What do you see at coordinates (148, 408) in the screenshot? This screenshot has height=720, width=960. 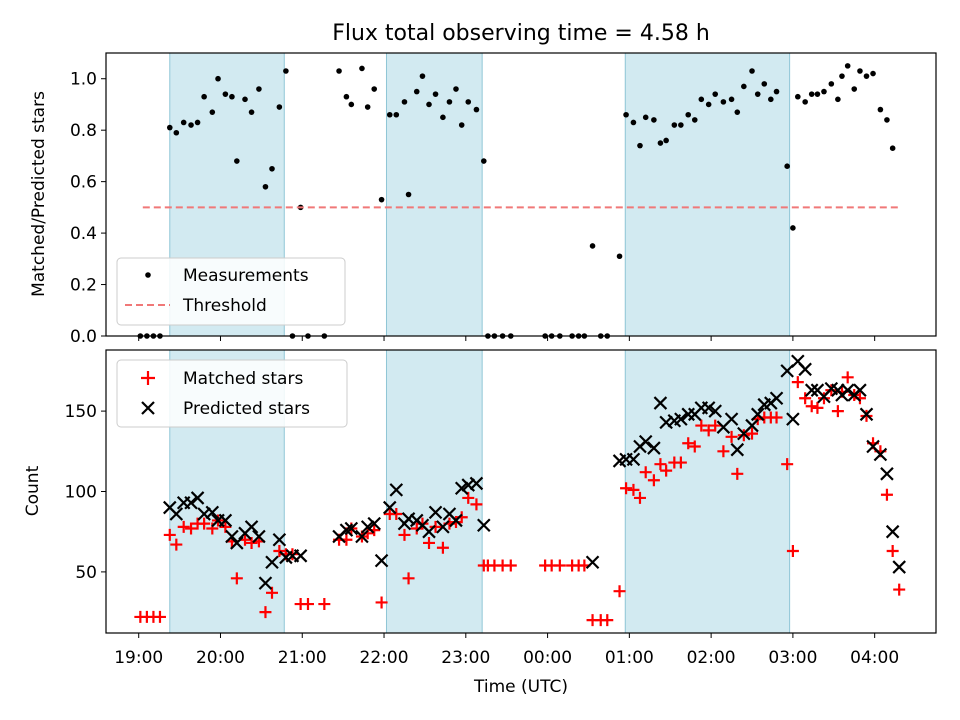 I see `legend-marker-predicted` at bounding box center [148, 408].